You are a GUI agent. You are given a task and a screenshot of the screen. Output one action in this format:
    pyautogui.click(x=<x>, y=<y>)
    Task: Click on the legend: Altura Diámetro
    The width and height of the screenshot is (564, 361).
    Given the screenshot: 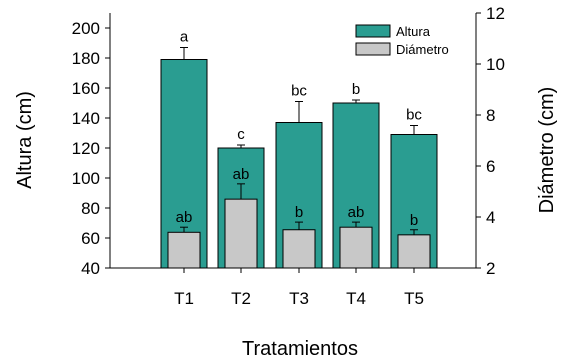 What is the action you would take?
    pyautogui.click(x=402, y=40)
    